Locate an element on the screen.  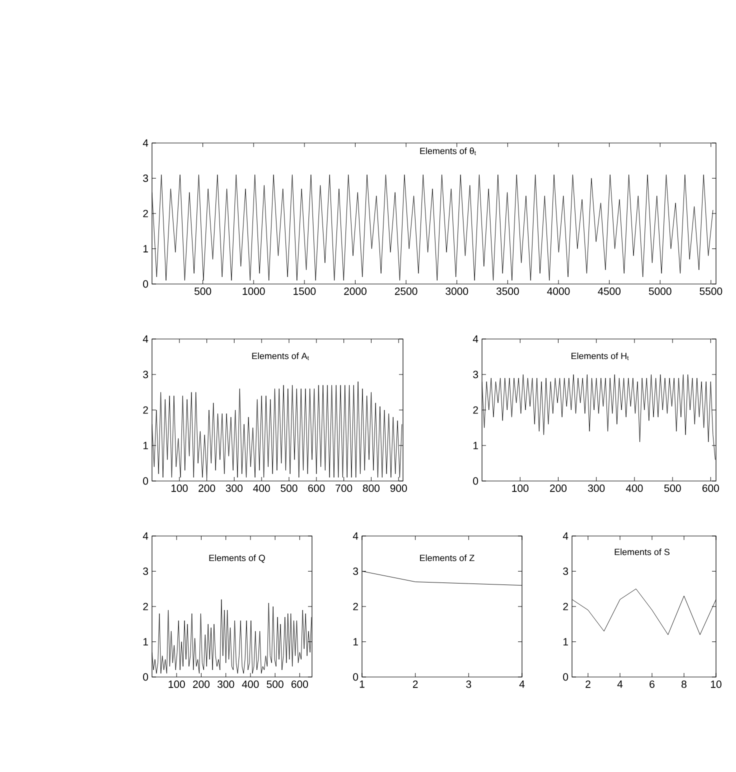
x-tick-label: 3500 is located at coordinates (507, 291).